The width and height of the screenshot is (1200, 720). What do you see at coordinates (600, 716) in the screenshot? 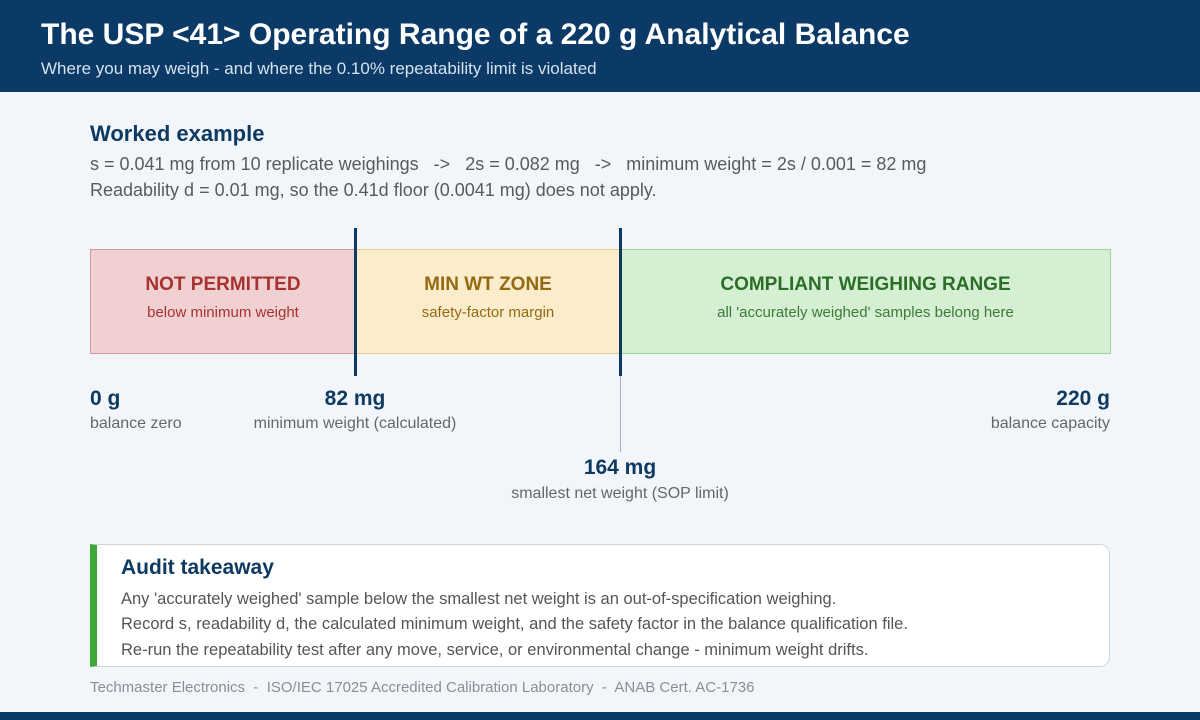
I see `bottom-bar` at bounding box center [600, 716].